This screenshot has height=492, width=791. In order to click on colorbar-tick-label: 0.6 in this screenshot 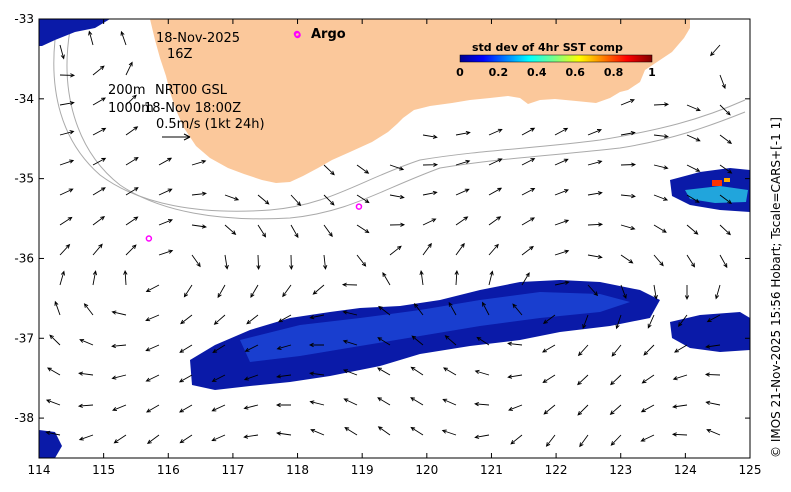, I will do `click(575, 72)`.